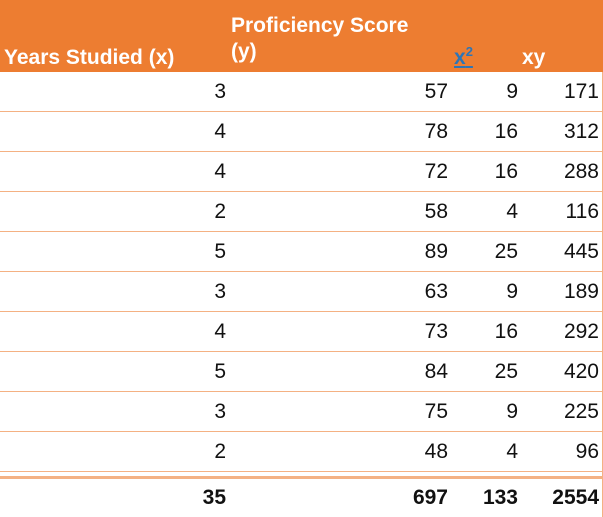 This screenshot has width=603, height=517. Describe the element at coordinates (436, 451) in the screenshot. I see `cell-y: 48` at that location.